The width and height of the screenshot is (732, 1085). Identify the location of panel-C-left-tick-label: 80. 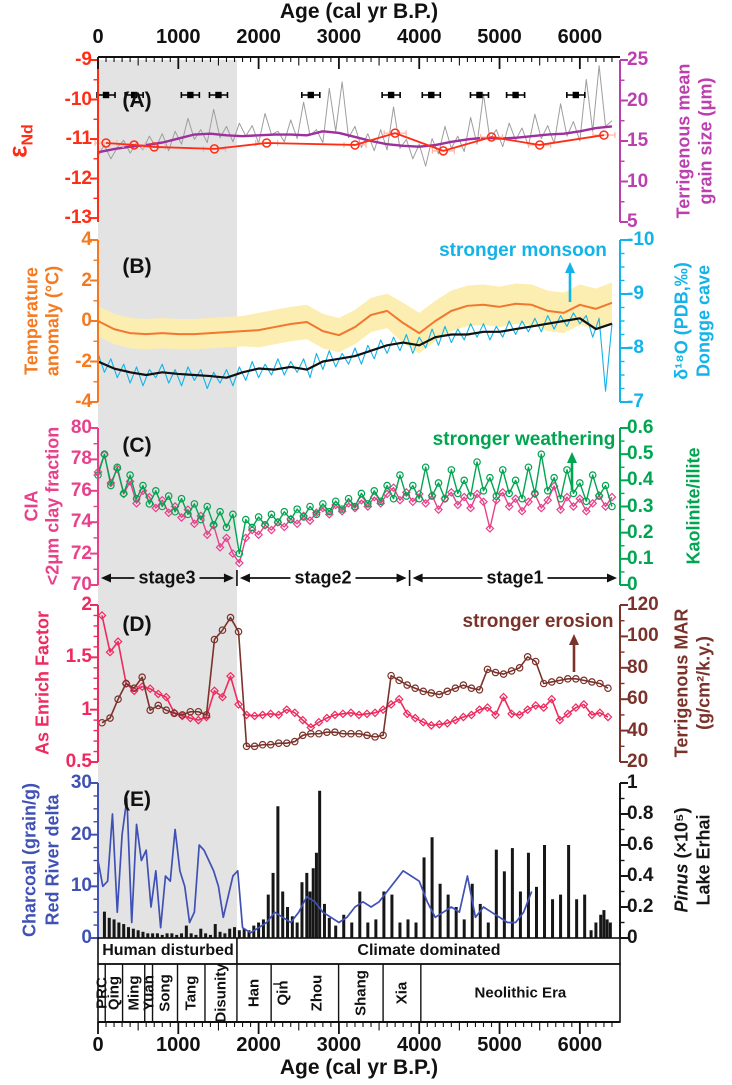
(81, 427).